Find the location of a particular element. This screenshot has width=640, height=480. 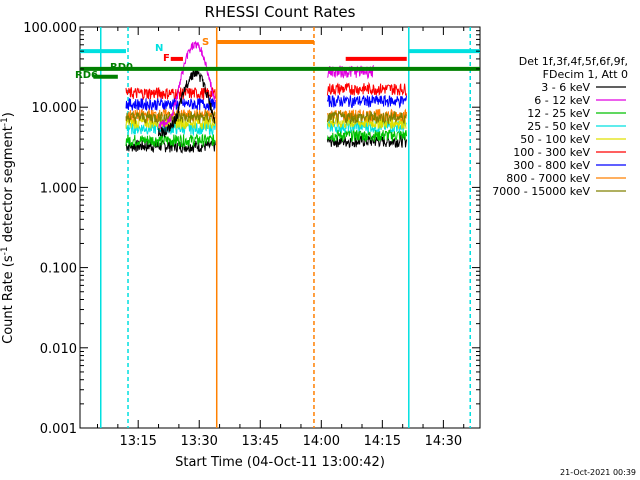

chart-title: RHESSI Count Rates is located at coordinates (280, 12).